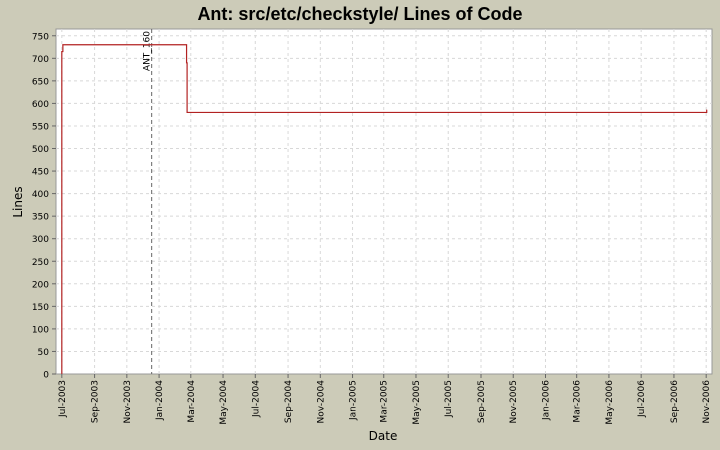 This screenshot has width=720, height=450. What do you see at coordinates (40, 285) in the screenshot?
I see `y-tick-label: 200` at bounding box center [40, 285].